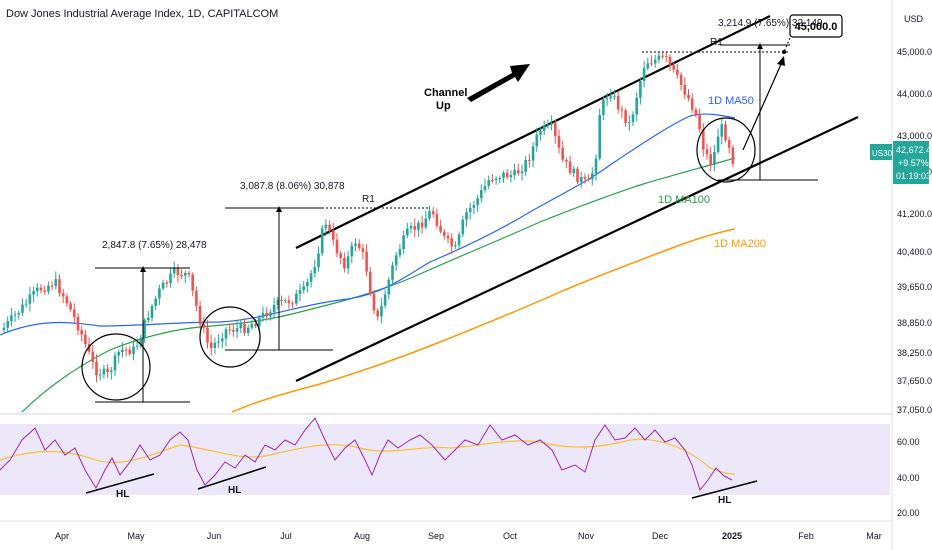 This screenshot has height=550, width=932. I want to click on time-axis-label: Jun, so click(214, 536).